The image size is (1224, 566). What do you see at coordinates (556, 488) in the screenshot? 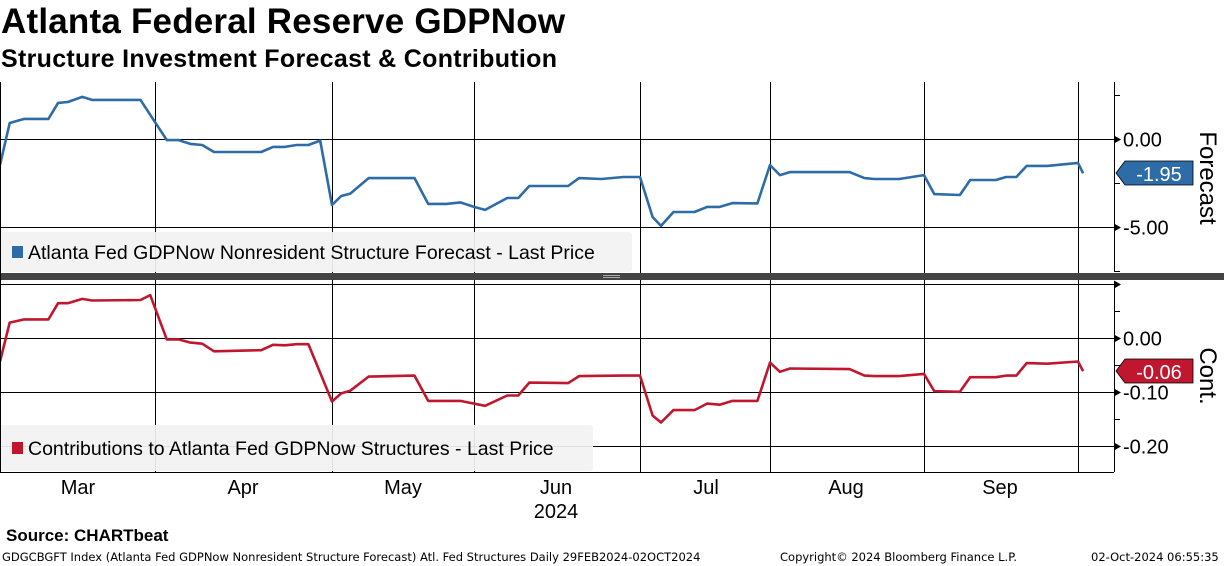
I see `x-tick-label: Jun` at bounding box center [556, 488].